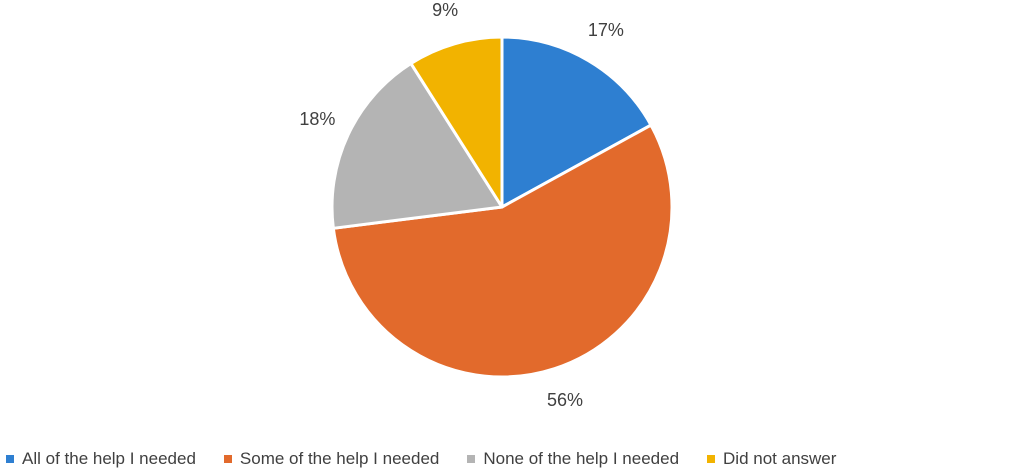 This screenshot has height=472, width=1010. I want to click on legend-item-none-of-the-help-i-needed: None of the help I needed, so click(573, 459).